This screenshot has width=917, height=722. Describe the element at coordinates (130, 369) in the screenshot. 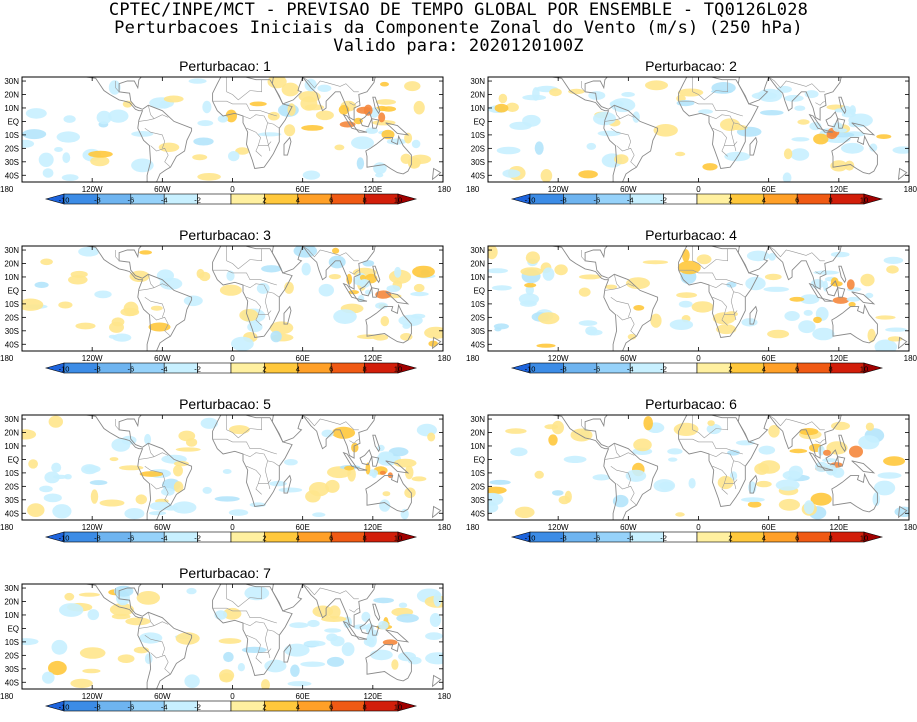

I see `colorbar-label: -6` at that location.